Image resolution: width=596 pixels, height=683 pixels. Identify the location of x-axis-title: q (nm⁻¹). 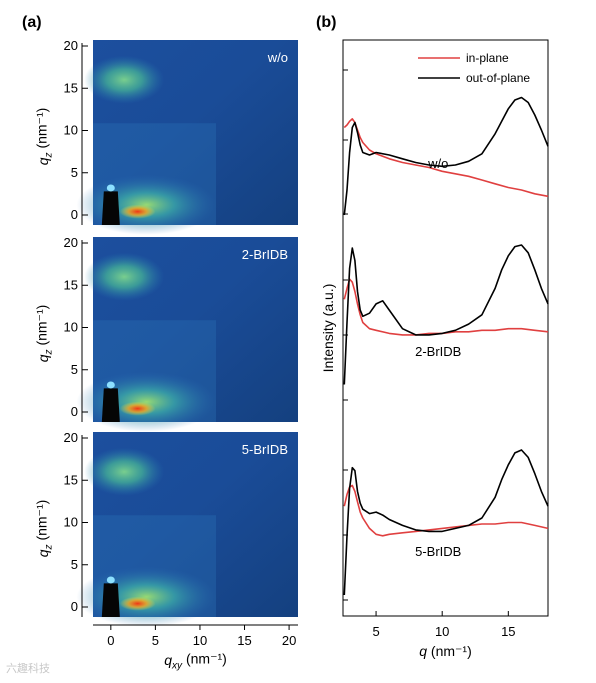
(445, 651).